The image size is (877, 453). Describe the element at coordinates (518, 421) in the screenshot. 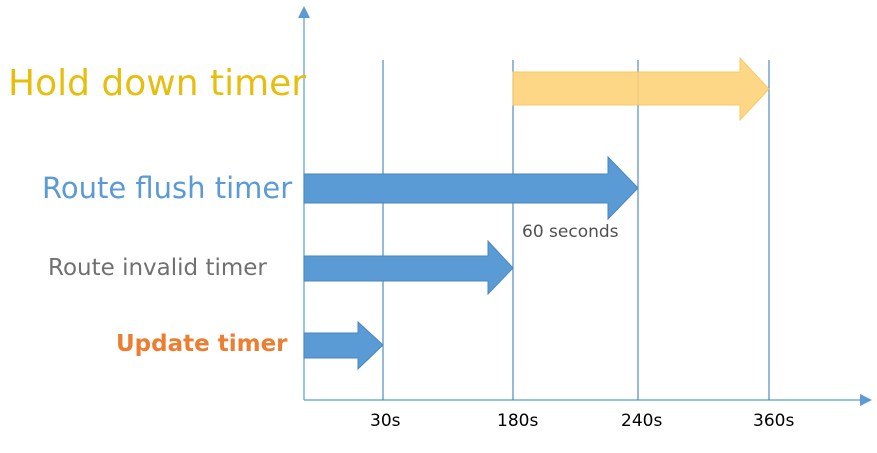

I see `x-tick-180s: 180s` at that location.